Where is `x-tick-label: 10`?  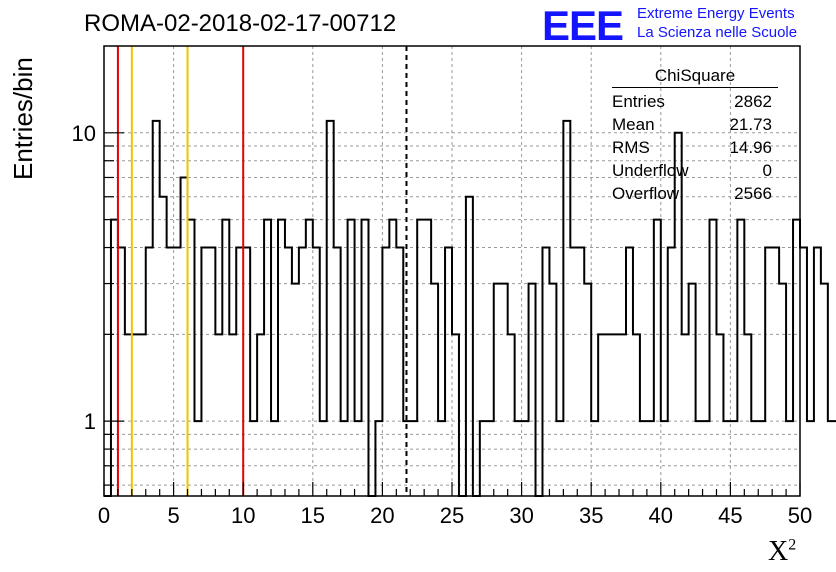
x-tick-label: 10 is located at coordinates (243, 515).